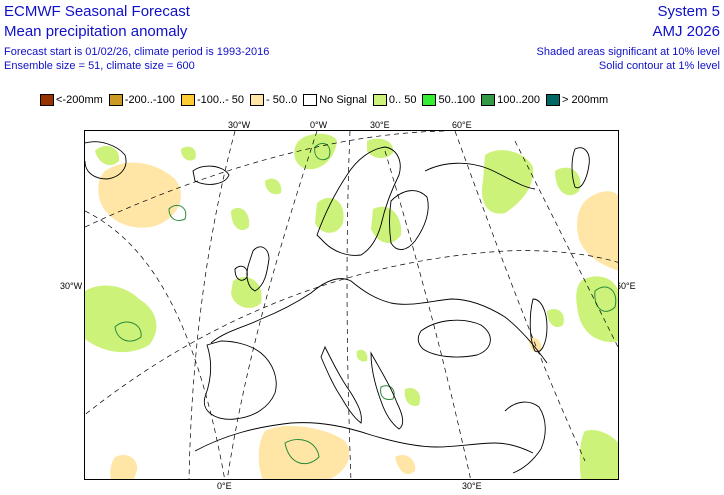  I want to click on season-label: AMJ 2026, so click(686, 31).